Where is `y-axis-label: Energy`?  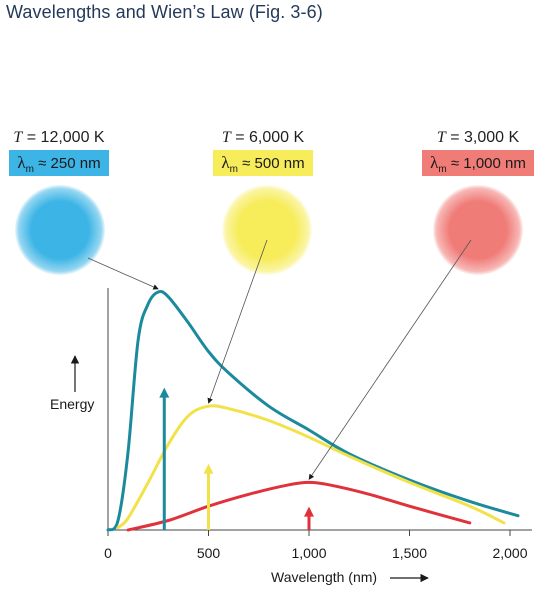 y-axis-label: Energy is located at coordinates (72, 404).